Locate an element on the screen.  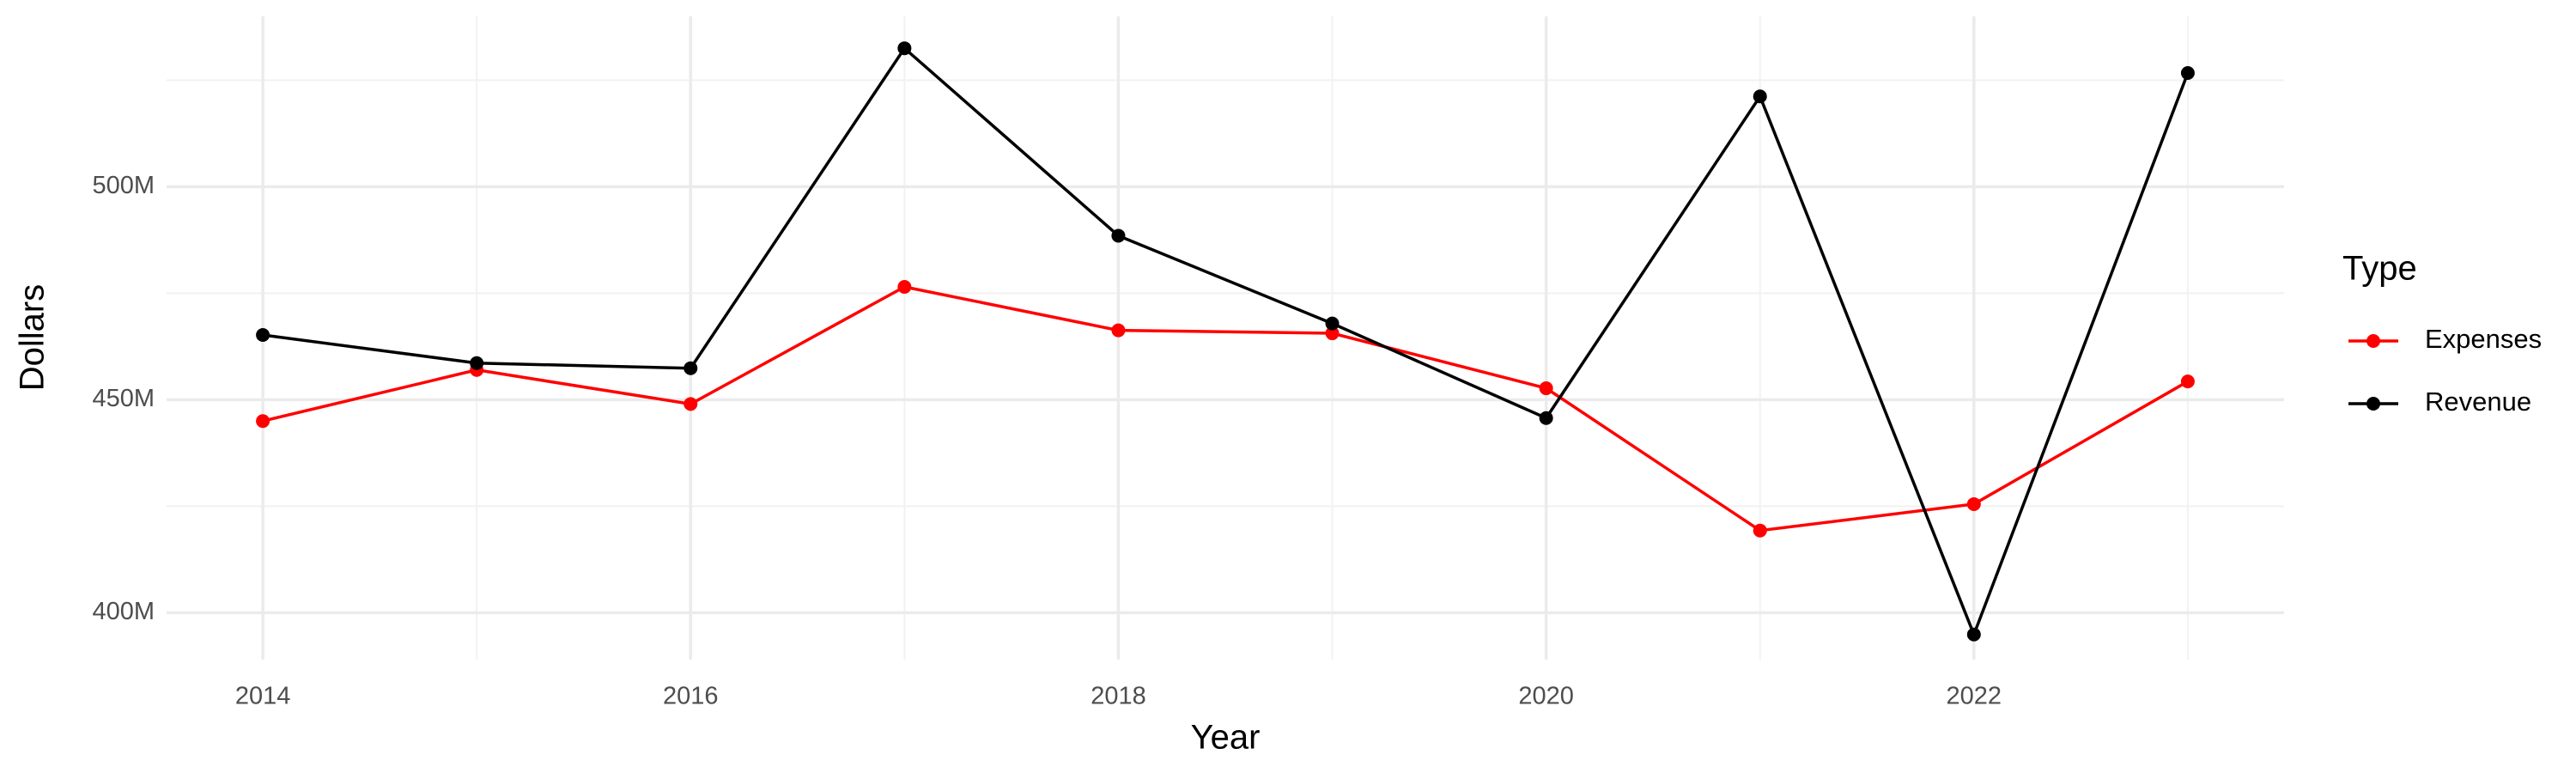
legend-label: Expenses is located at coordinates (2484, 339).